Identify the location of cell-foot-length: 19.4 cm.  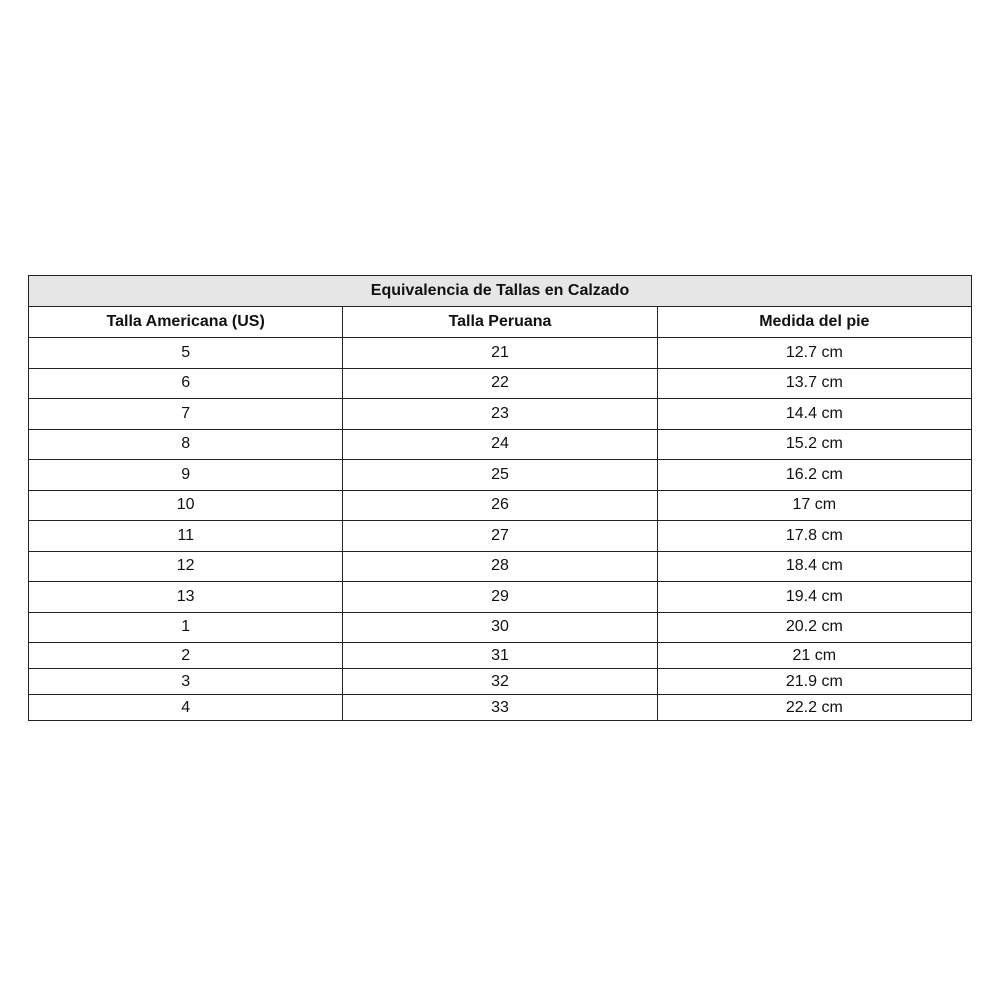
(814, 597).